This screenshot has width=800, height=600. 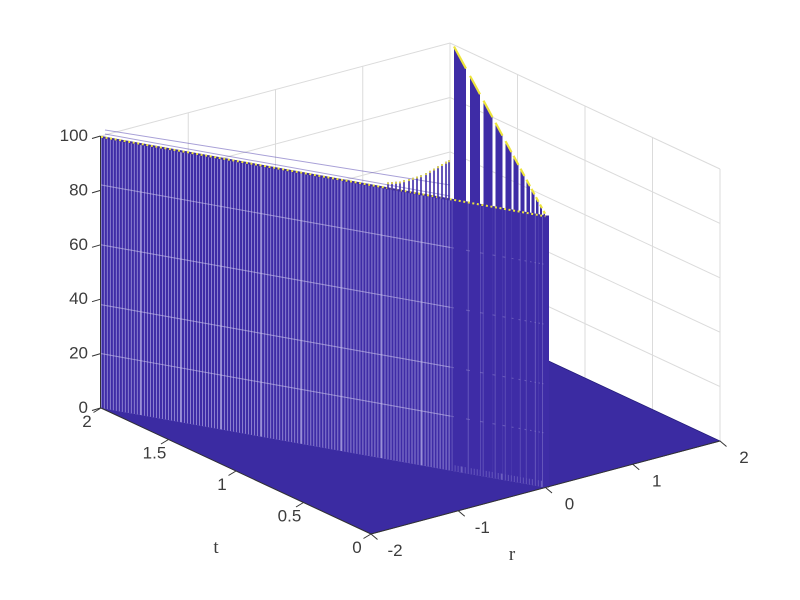 I want to click on crest-yellow-fringe, so click(x=323, y=176).